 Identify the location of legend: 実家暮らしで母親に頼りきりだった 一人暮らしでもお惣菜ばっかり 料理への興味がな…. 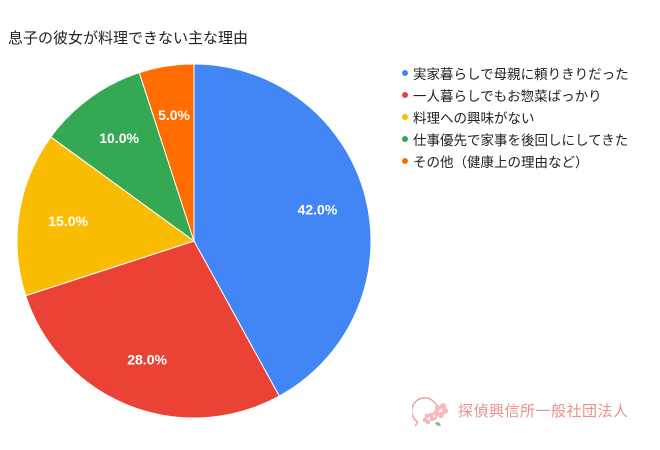
(515, 117).